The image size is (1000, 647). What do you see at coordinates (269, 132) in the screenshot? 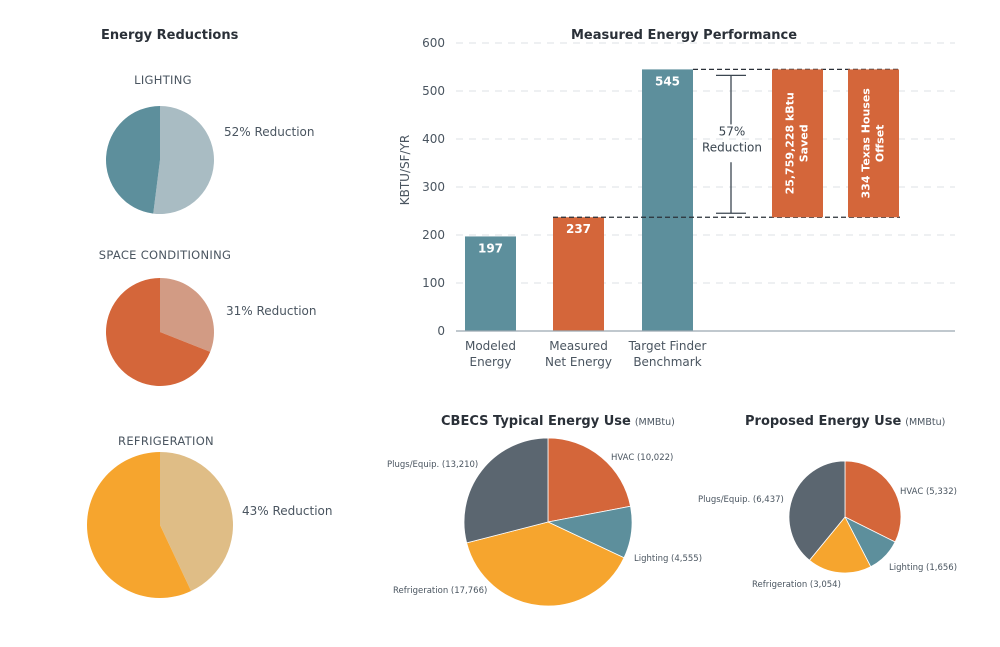
I see `lighting-reduction-text: 52% Reduction` at bounding box center [269, 132].